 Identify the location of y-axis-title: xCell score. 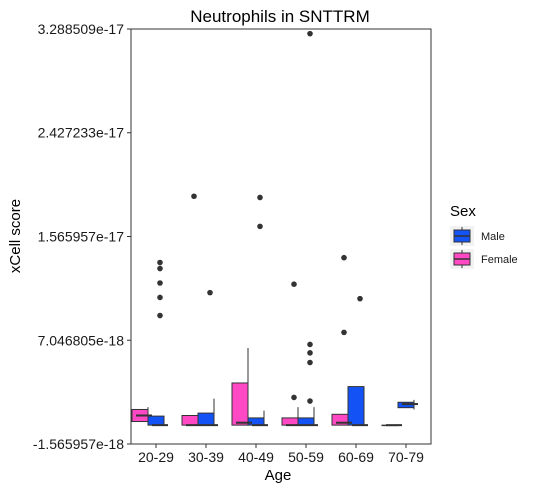
(15, 236).